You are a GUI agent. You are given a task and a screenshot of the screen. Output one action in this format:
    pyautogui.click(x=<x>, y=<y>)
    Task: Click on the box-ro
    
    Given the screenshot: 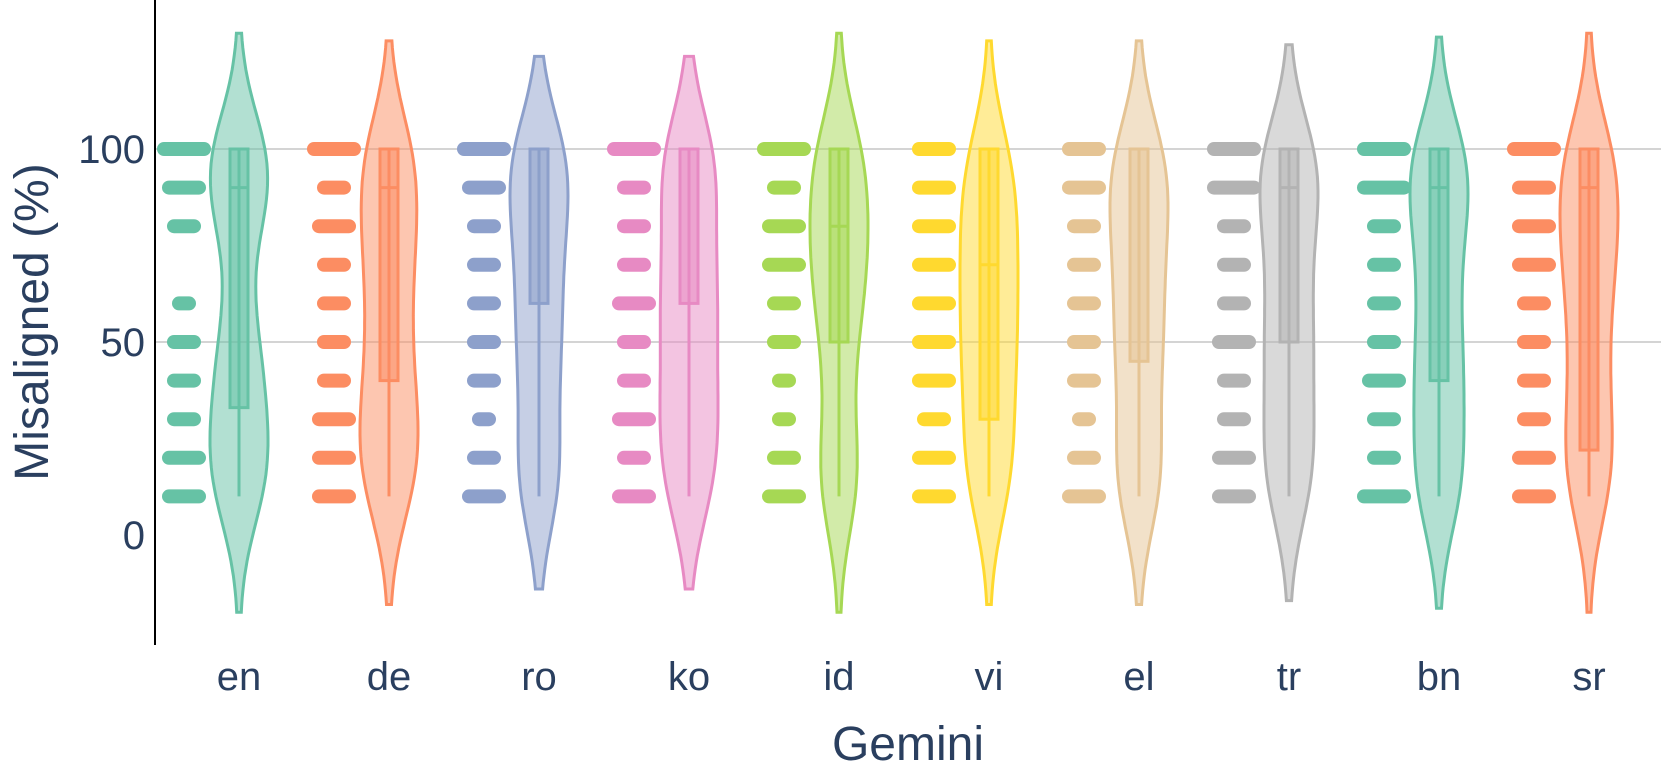 What is the action you would take?
    pyautogui.click(x=539, y=226)
    